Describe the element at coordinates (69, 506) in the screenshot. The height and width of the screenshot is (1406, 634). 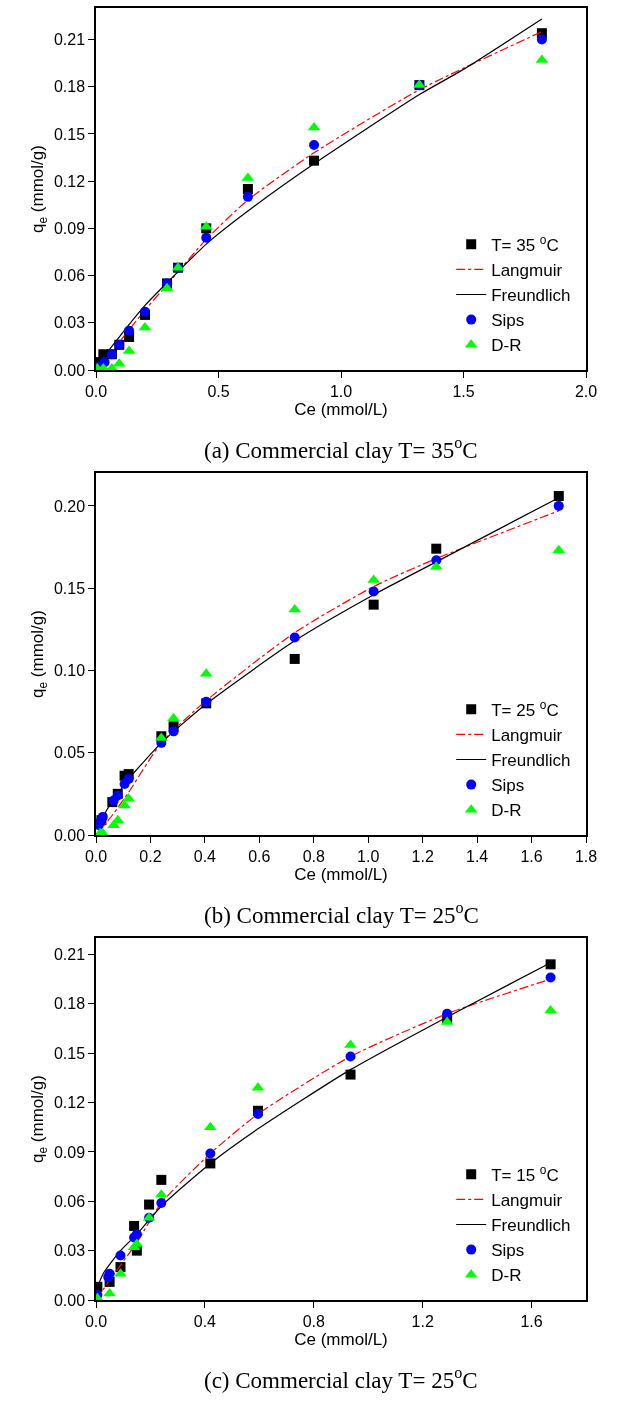
I see `y-tick-label: 0.20` at that location.